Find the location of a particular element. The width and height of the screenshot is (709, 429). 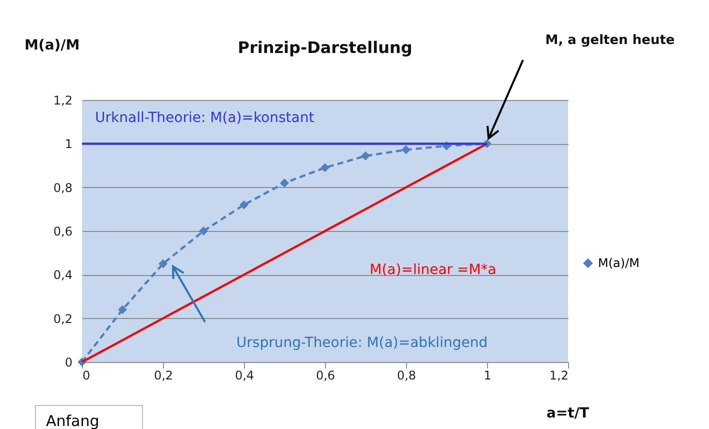

text: Anfang is located at coordinates (89, 417).